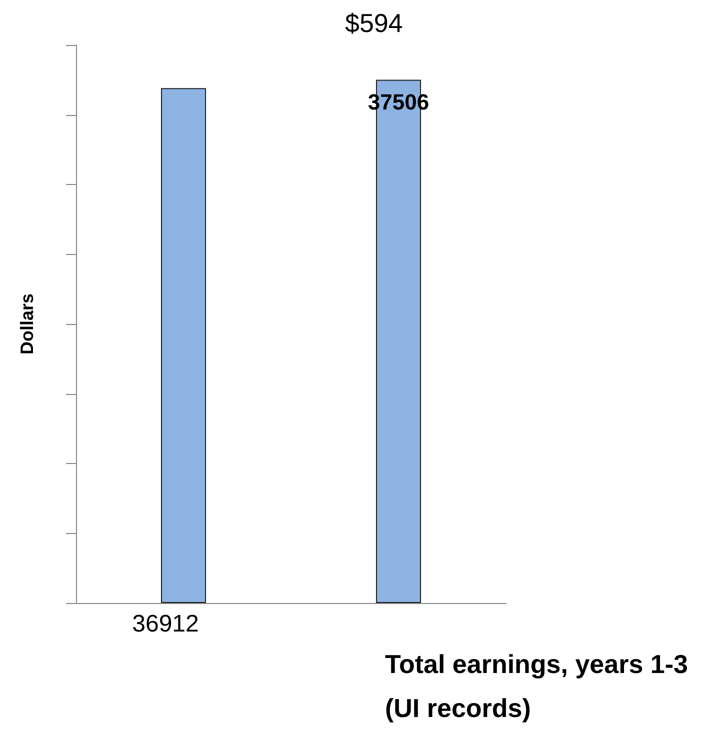  I want to click on y-axis-title: Dollars, so click(27, 324).